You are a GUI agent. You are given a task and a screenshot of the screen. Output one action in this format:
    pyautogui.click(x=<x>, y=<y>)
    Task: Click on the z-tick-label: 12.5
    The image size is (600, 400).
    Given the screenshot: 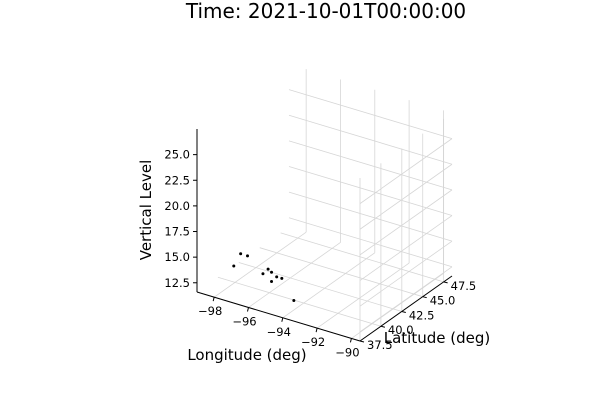 What is the action you would take?
    pyautogui.click(x=177, y=283)
    